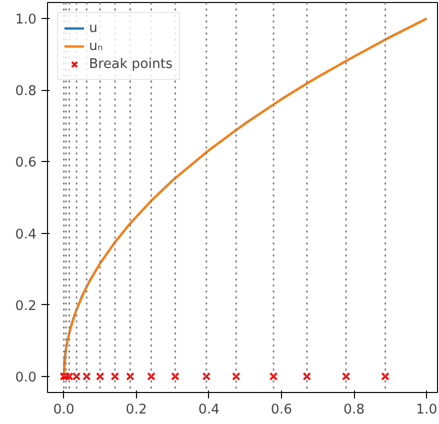 This screenshot has width=439, height=424. What do you see at coordinates (26, 92) in the screenshot?
I see `y-tick-label: 0.8` at bounding box center [26, 92].